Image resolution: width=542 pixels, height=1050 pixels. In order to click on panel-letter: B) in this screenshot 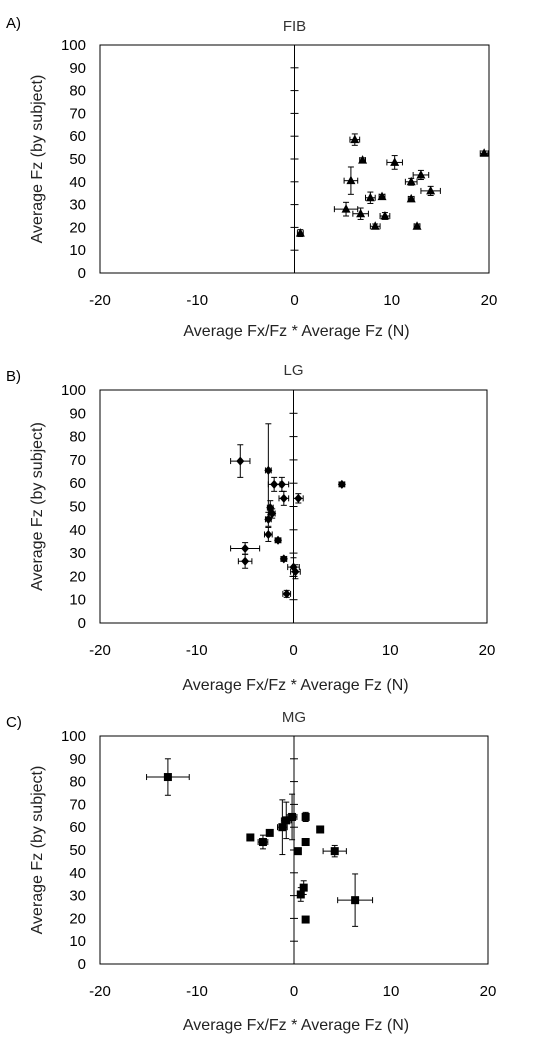, I will do `click(13, 376)`.